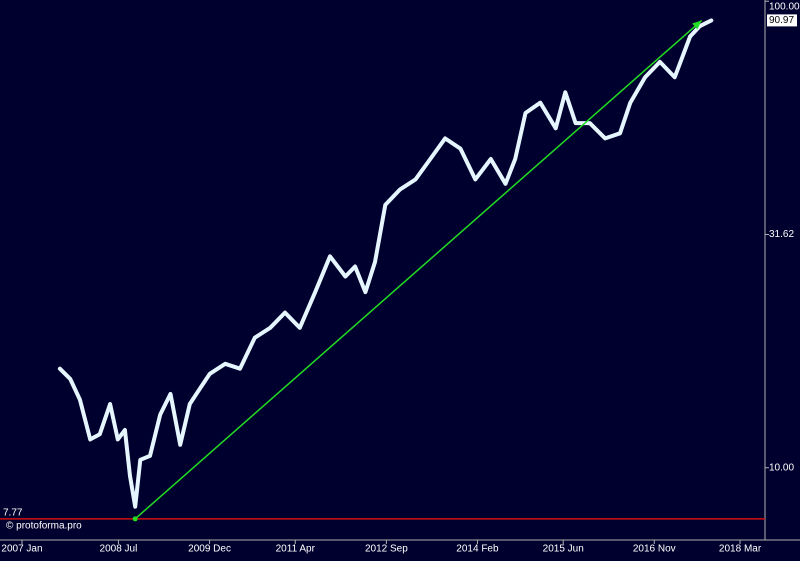  Describe the element at coordinates (784, 7) in the screenshot. I see `y-tick-label: 100.00` at that location.